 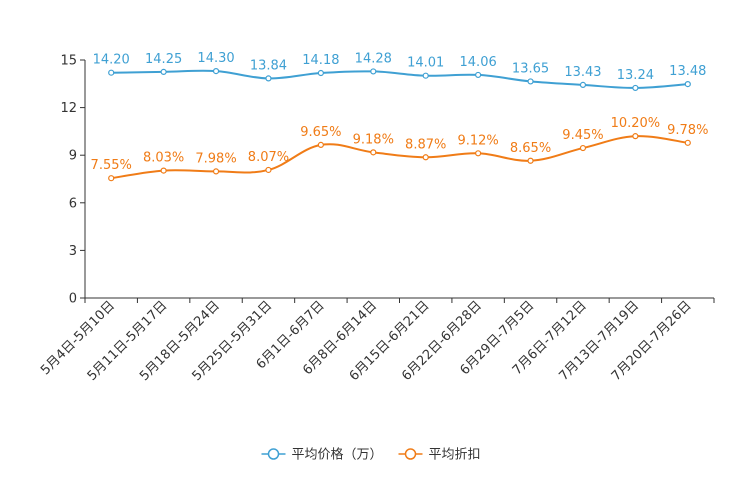 I want to click on y-tick-label: 6, so click(x=73, y=203).